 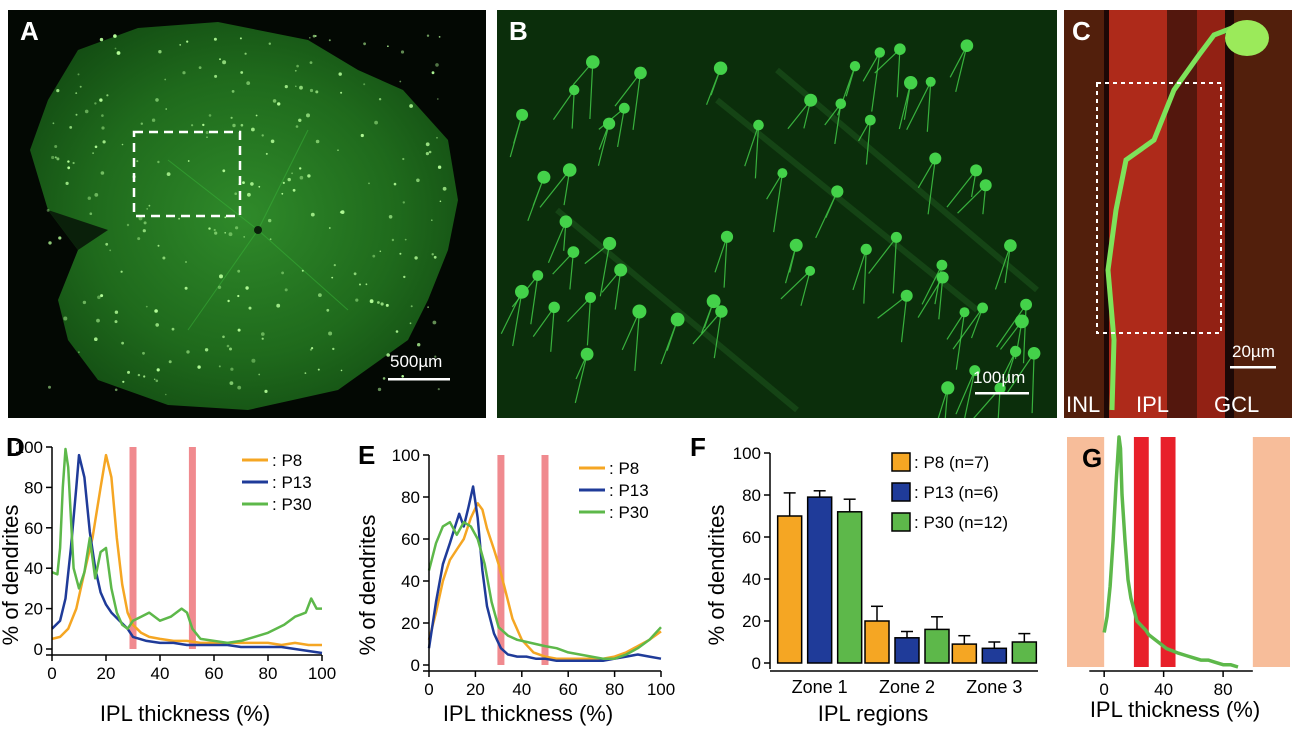 What do you see at coordinates (751, 579) in the screenshot?
I see `y-tick-label: 40` at bounding box center [751, 579].